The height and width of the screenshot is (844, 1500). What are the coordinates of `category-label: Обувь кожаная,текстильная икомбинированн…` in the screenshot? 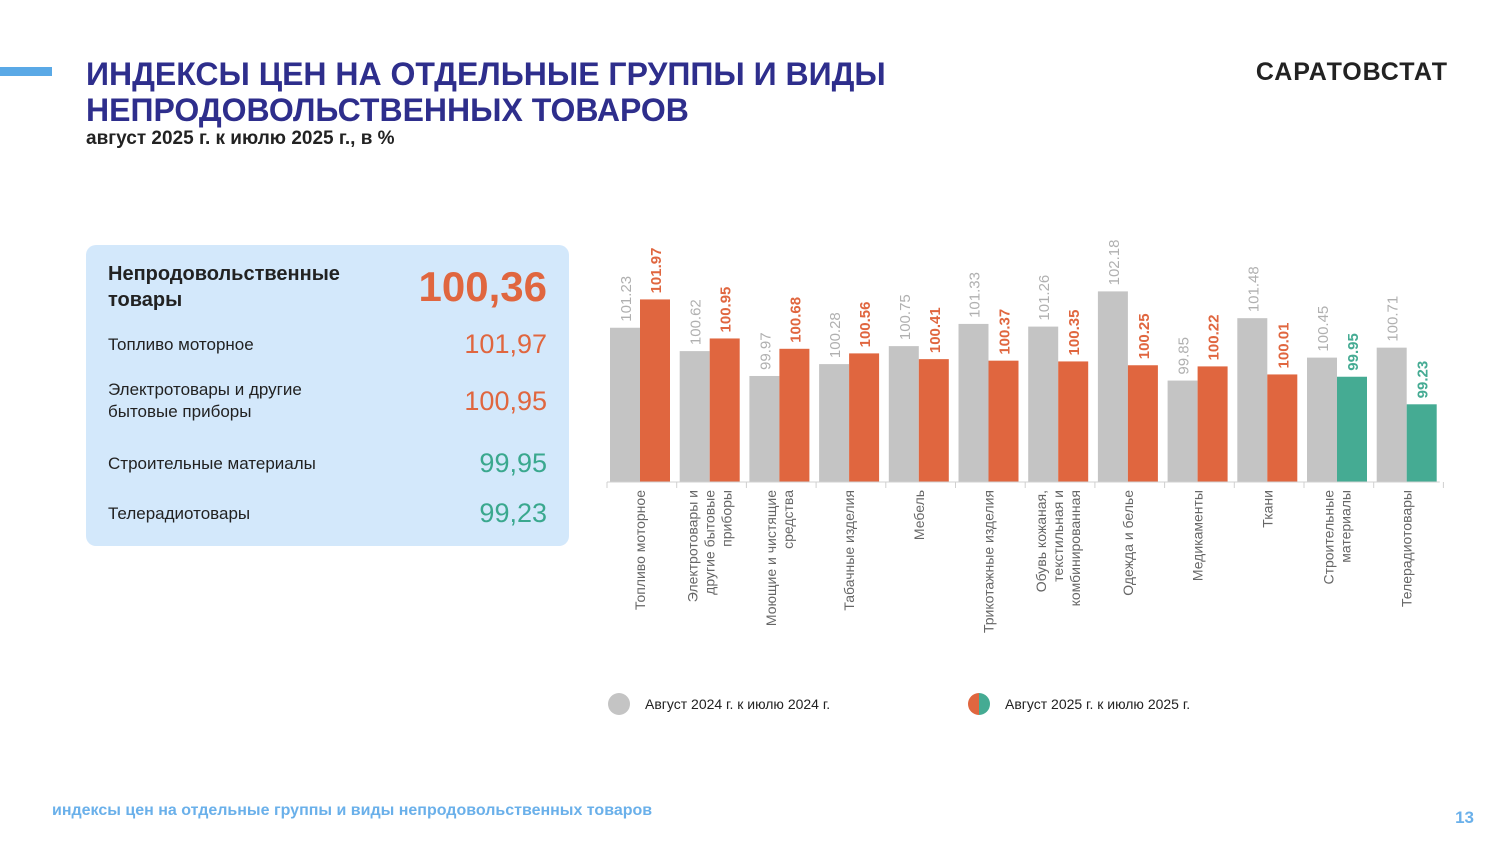 It's located at (1058, 548).